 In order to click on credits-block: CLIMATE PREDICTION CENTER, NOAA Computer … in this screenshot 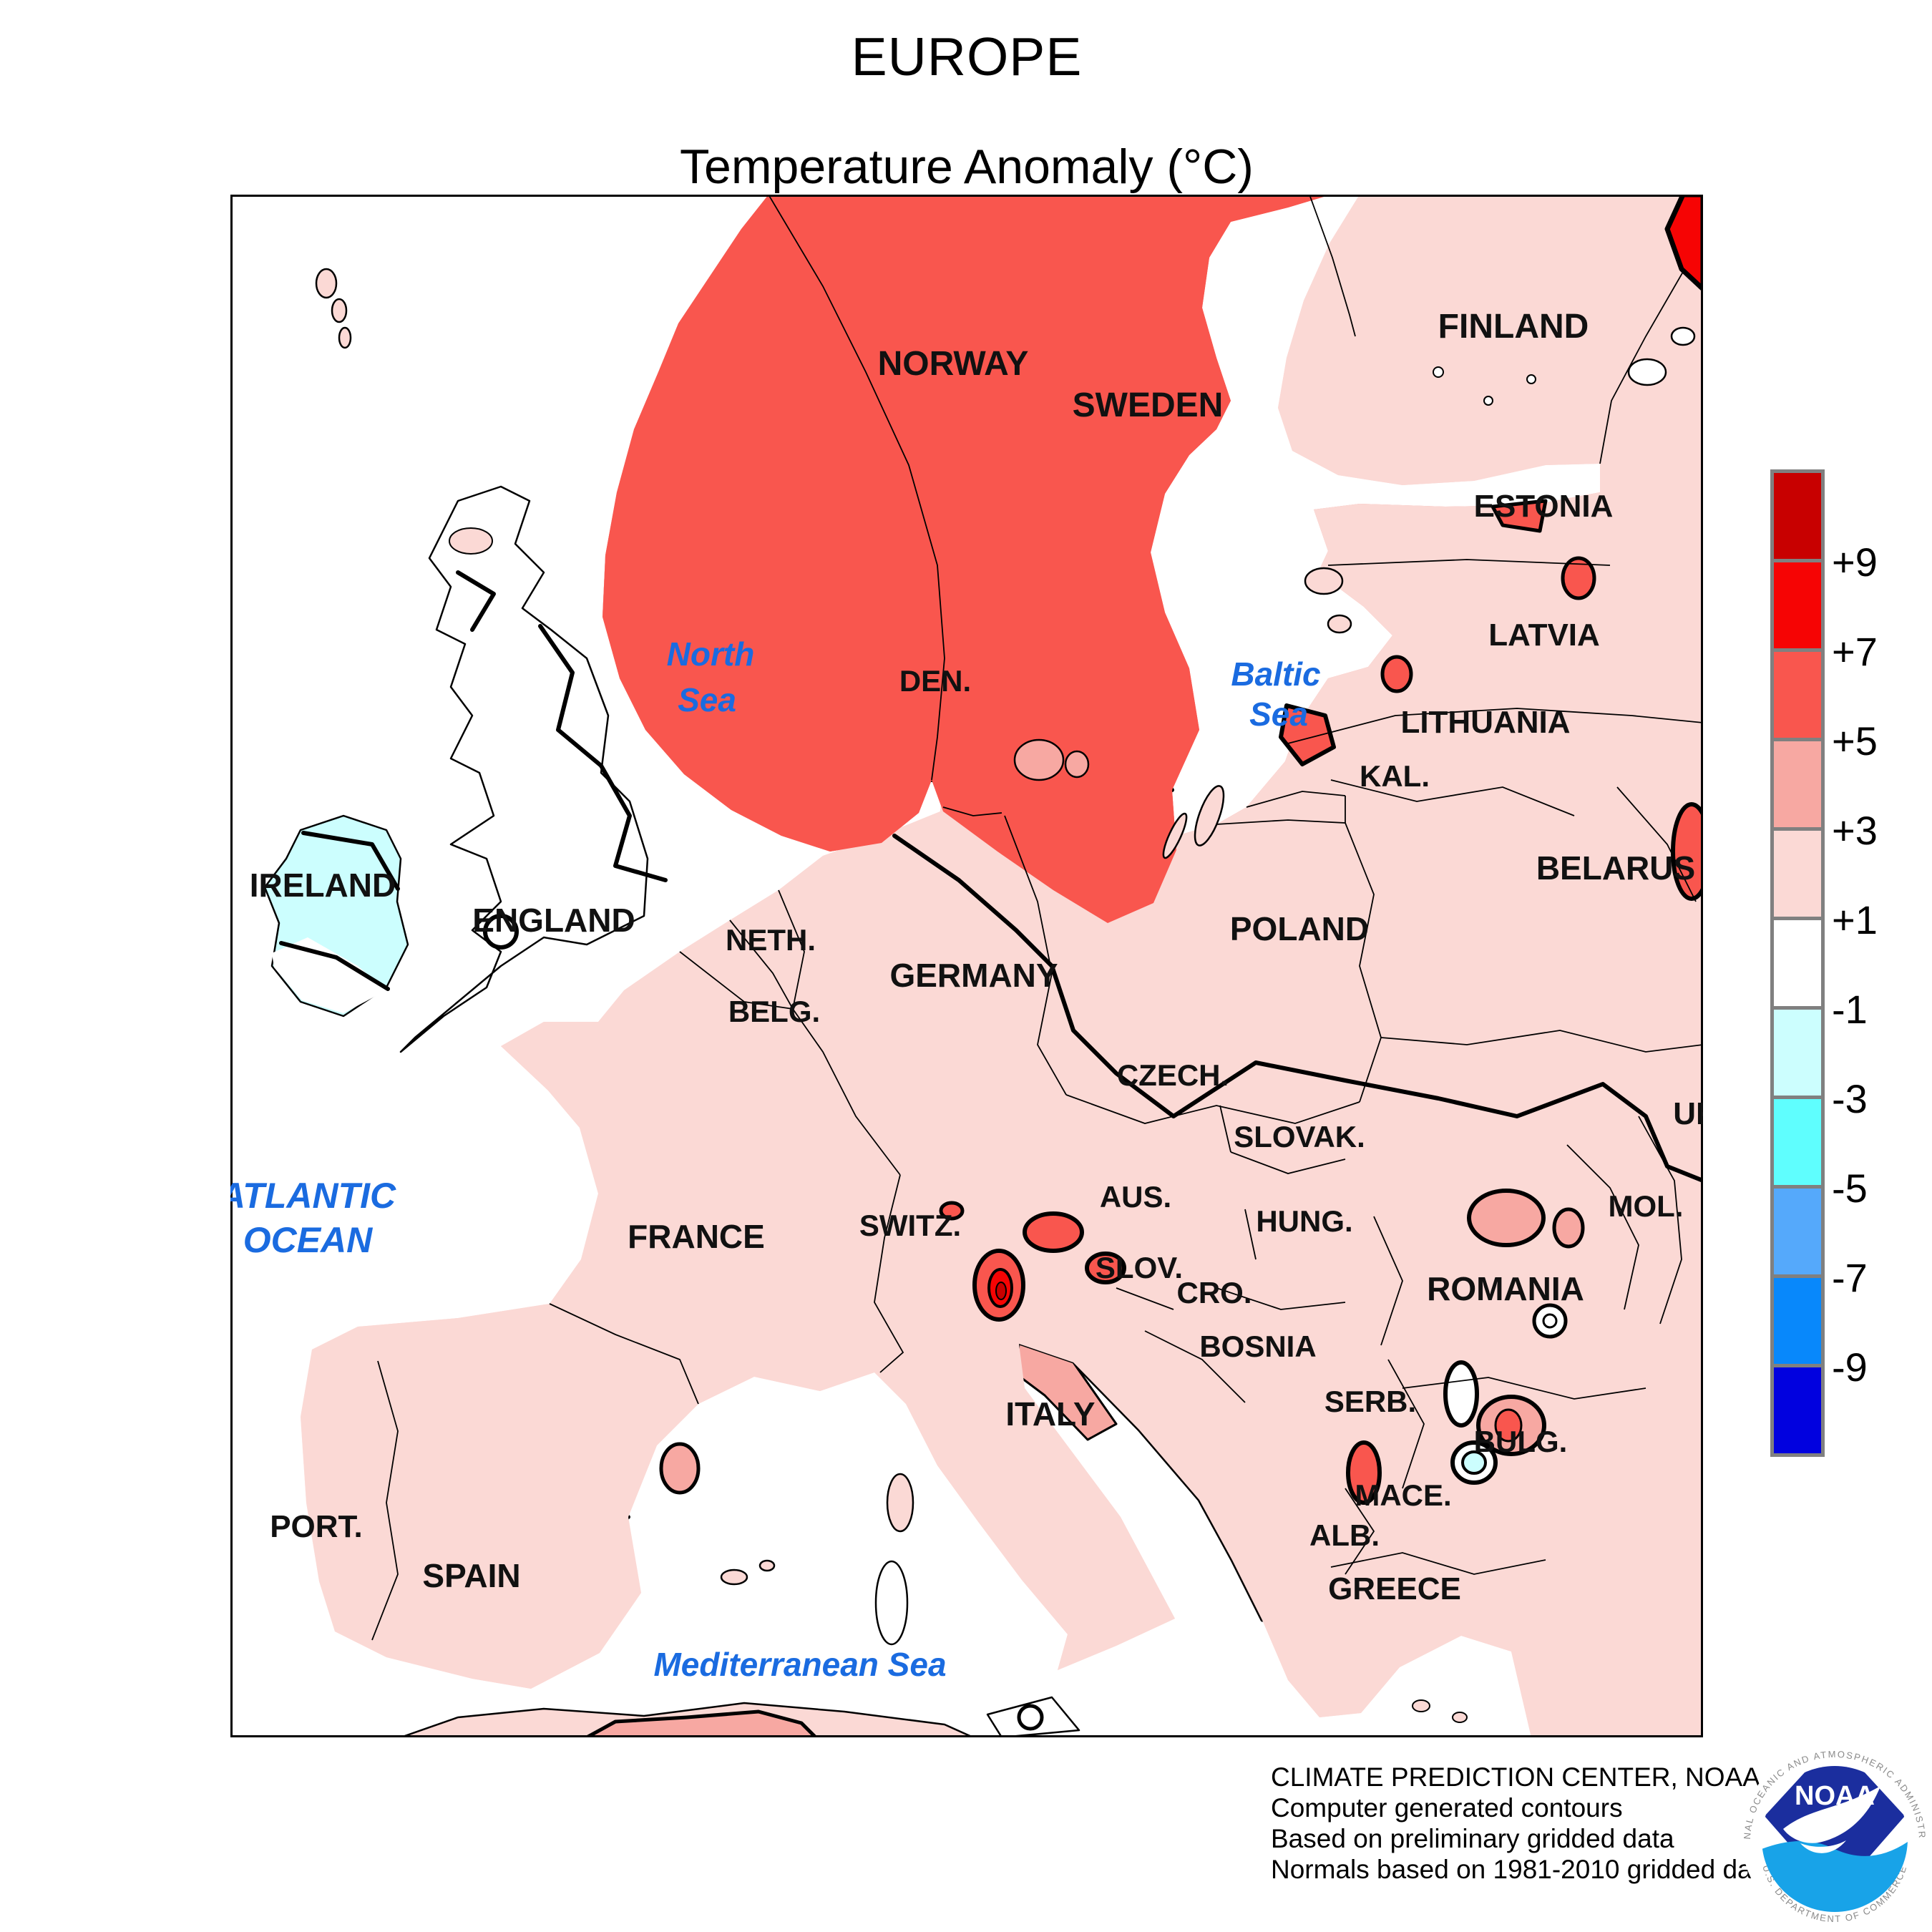, I will do `click(1523, 1823)`.